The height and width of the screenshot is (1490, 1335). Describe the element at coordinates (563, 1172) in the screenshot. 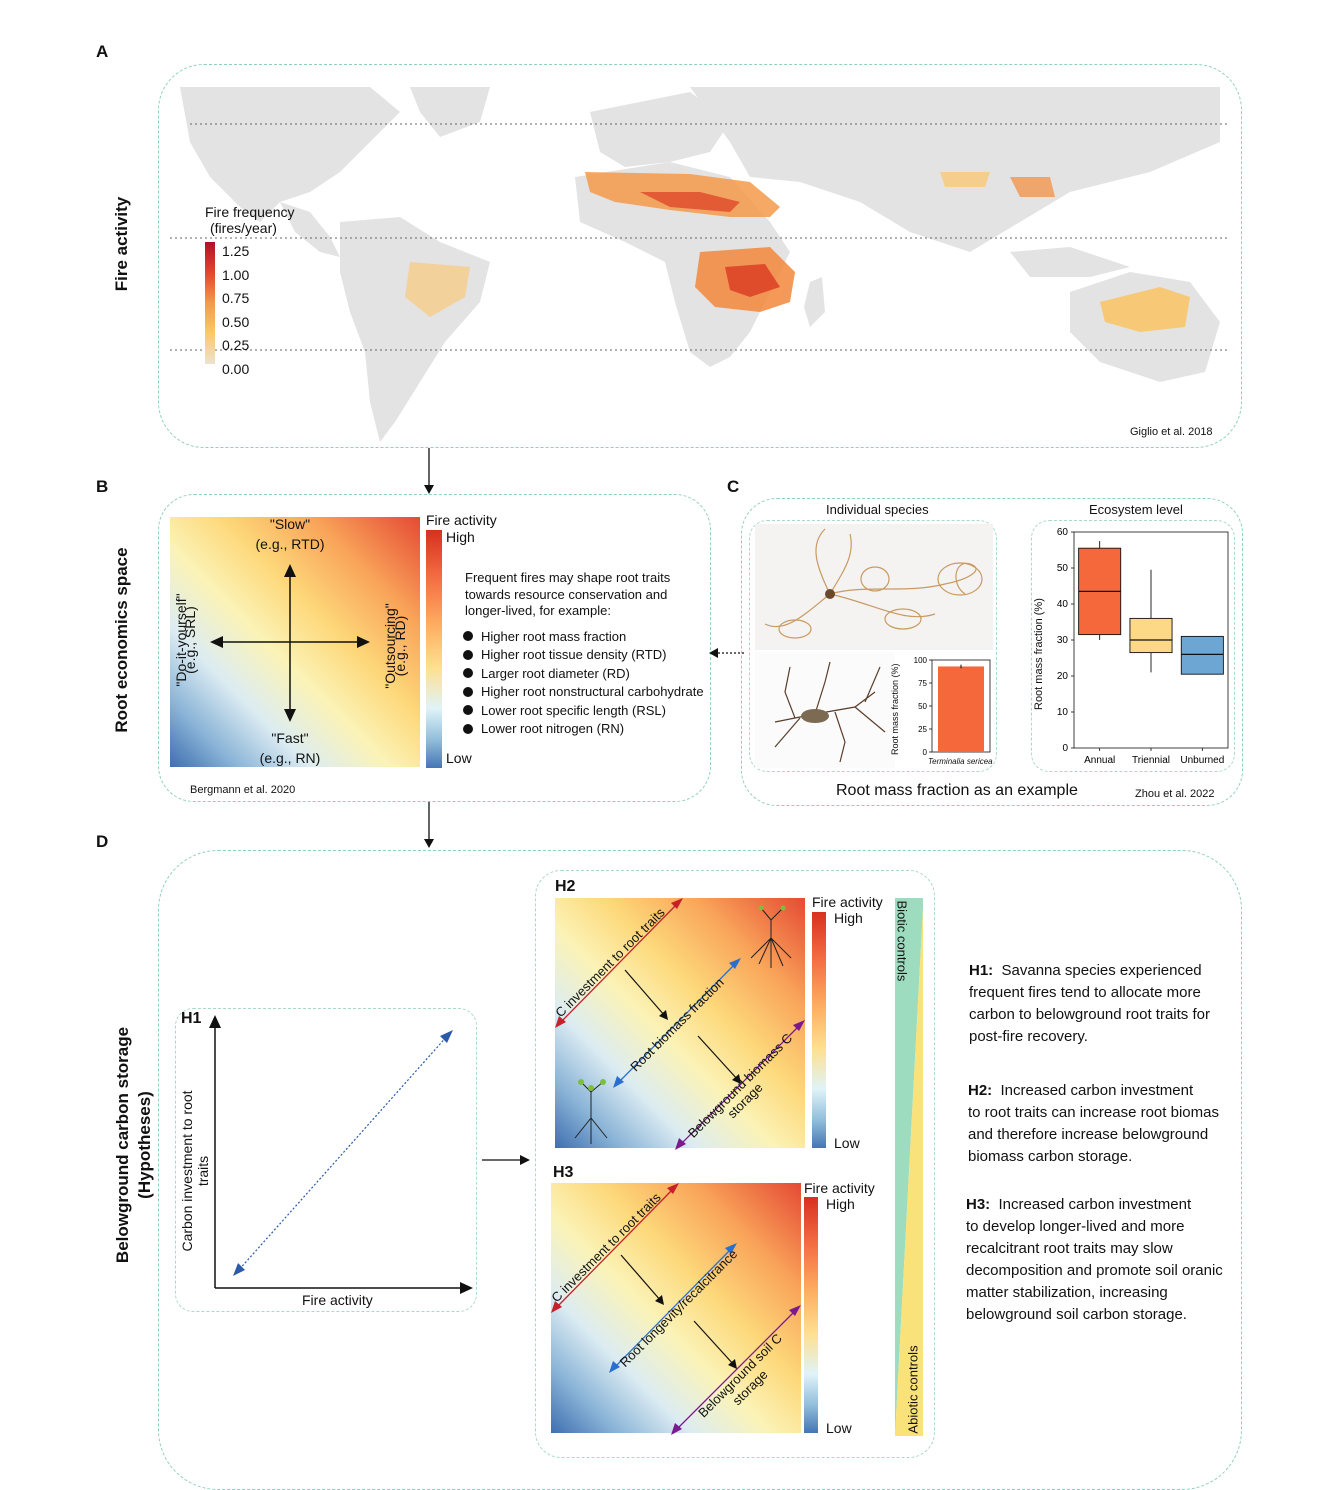

I see `h3-tag: H3` at that location.